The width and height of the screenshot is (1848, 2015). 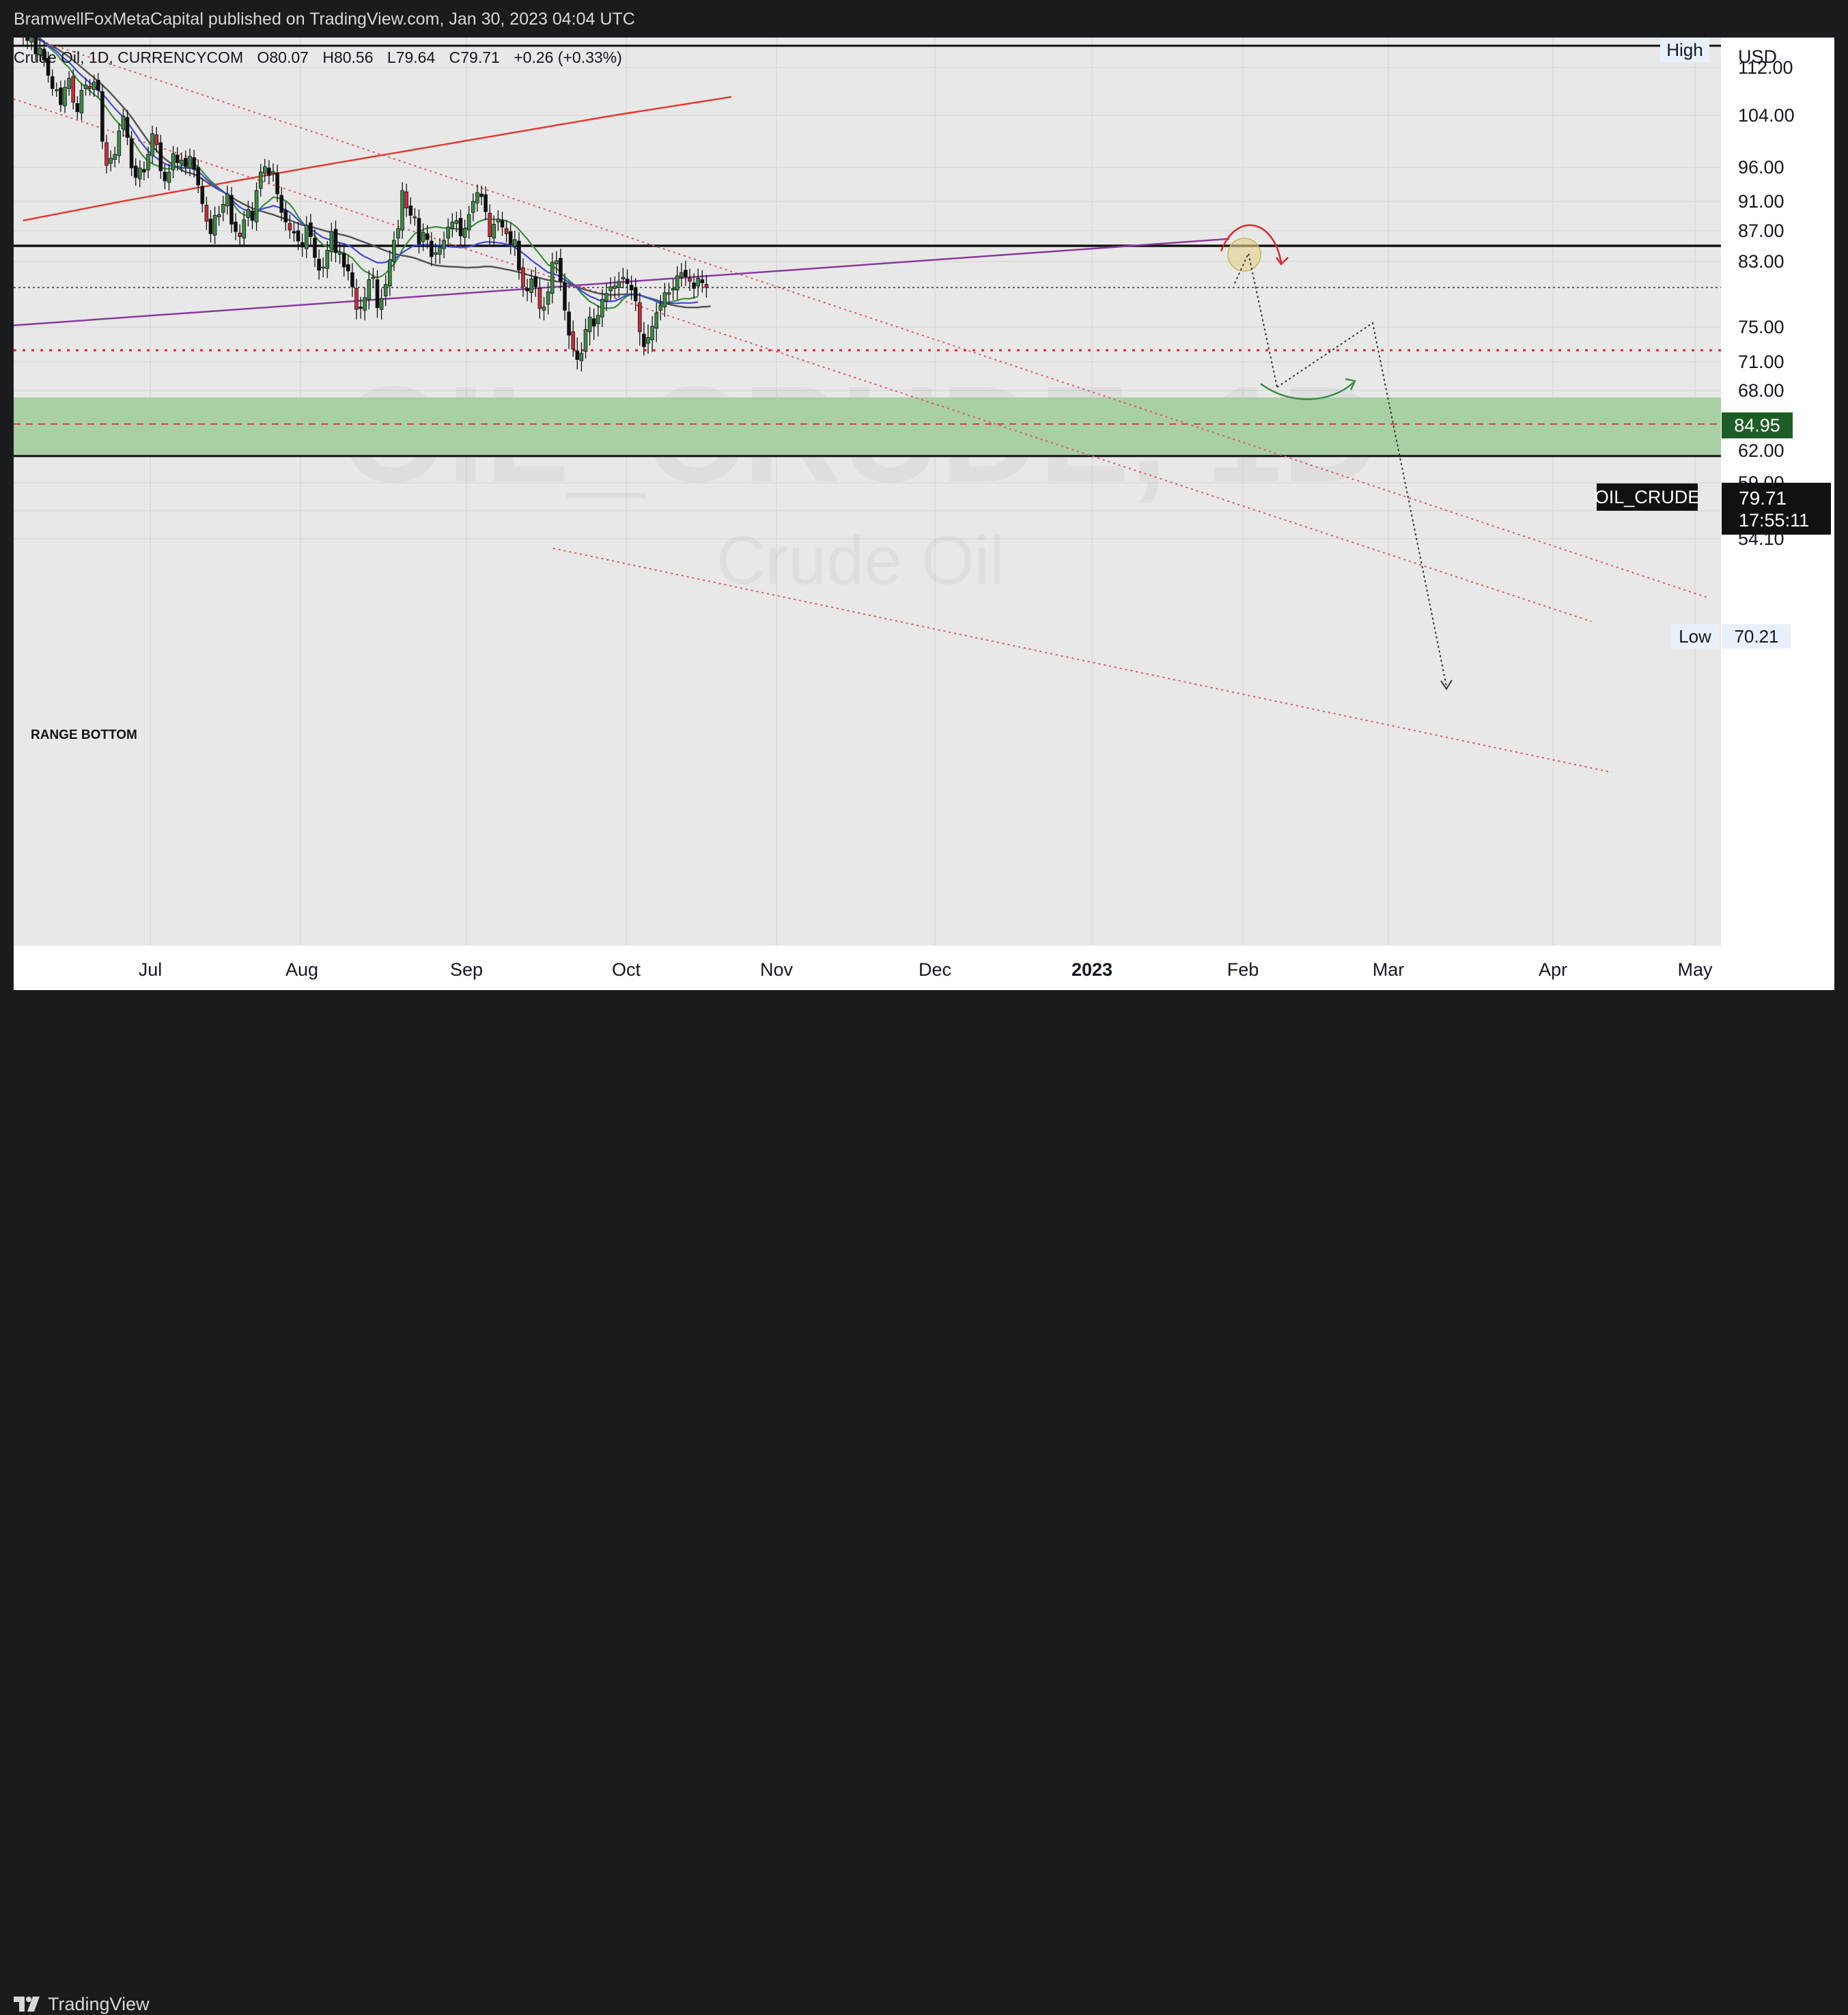 What do you see at coordinates (1695, 636) in the screenshot?
I see `low-marker-label: Low` at bounding box center [1695, 636].